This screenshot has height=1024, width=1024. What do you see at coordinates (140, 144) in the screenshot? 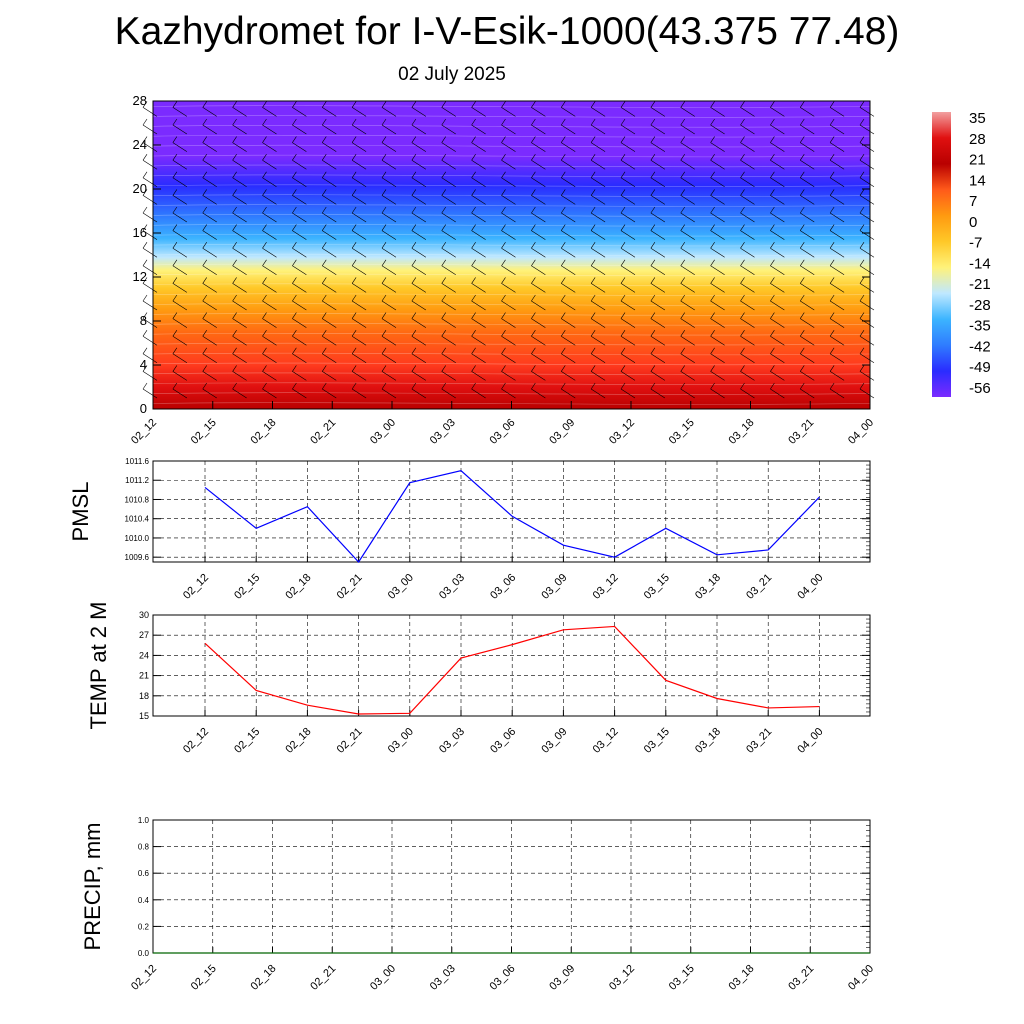
I see `y-tick-label: 24` at bounding box center [140, 144].